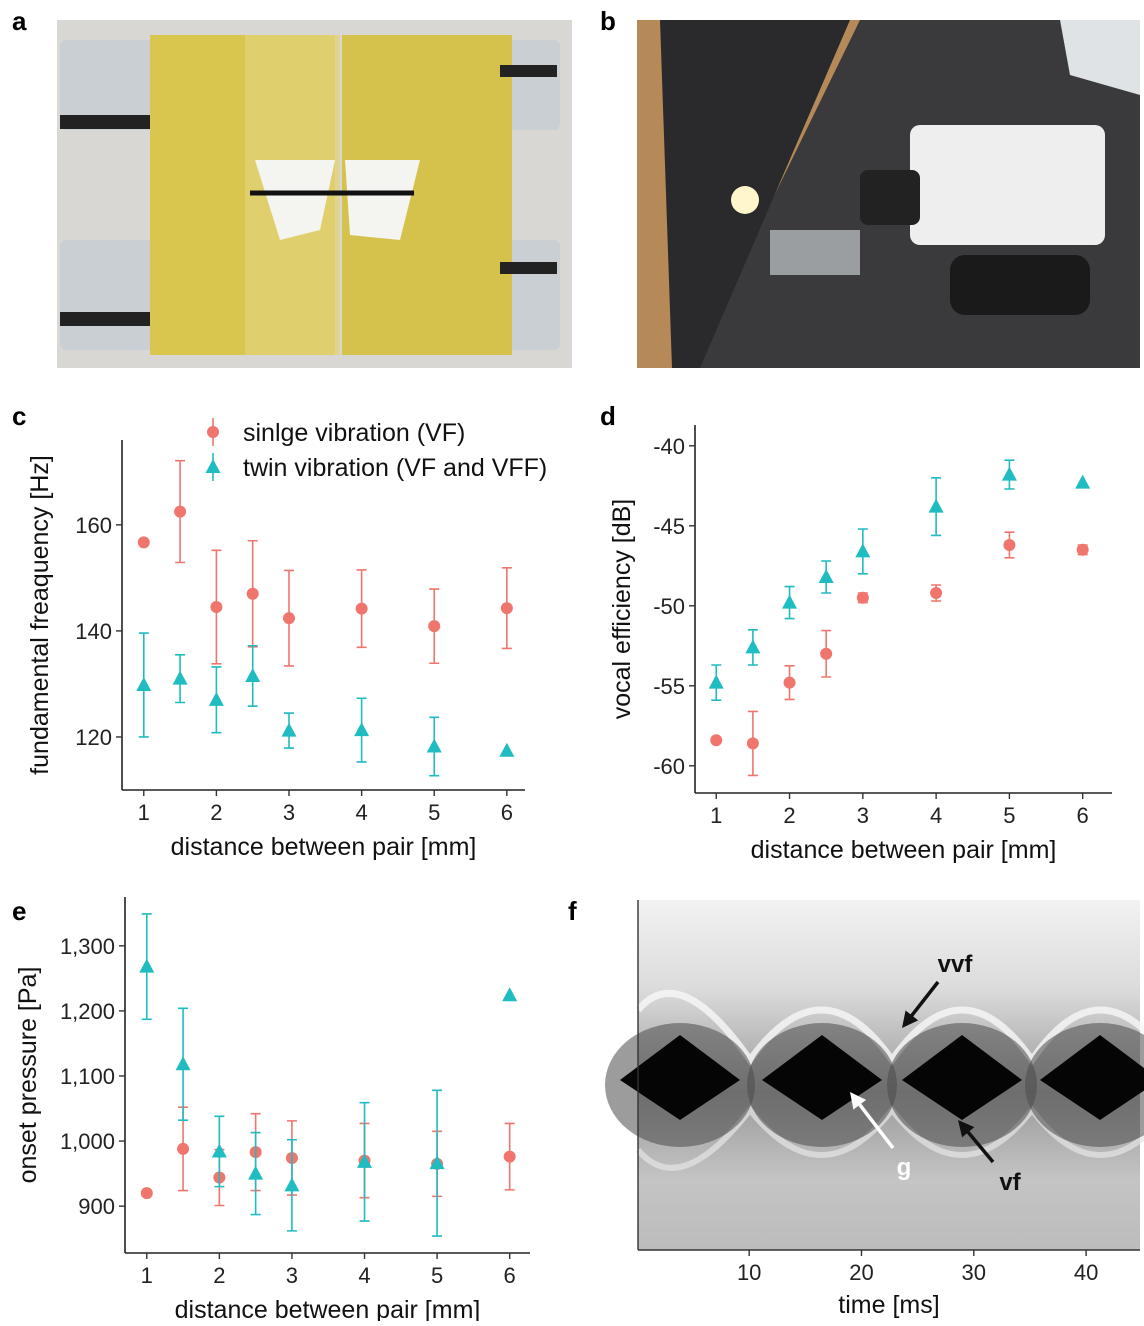  What do you see at coordinates (354, 433) in the screenshot?
I see `legend-label: sinlge vibration (VF)` at bounding box center [354, 433].